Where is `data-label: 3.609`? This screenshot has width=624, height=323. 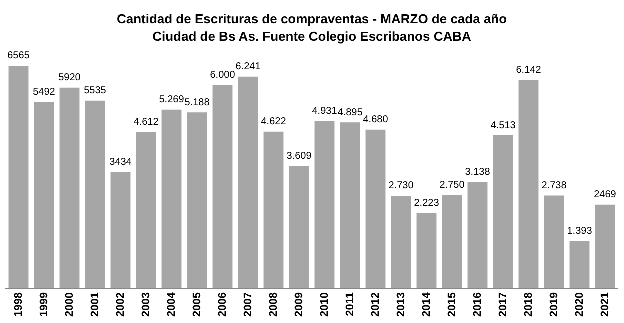
data-label: 3.609 is located at coordinates (299, 156).